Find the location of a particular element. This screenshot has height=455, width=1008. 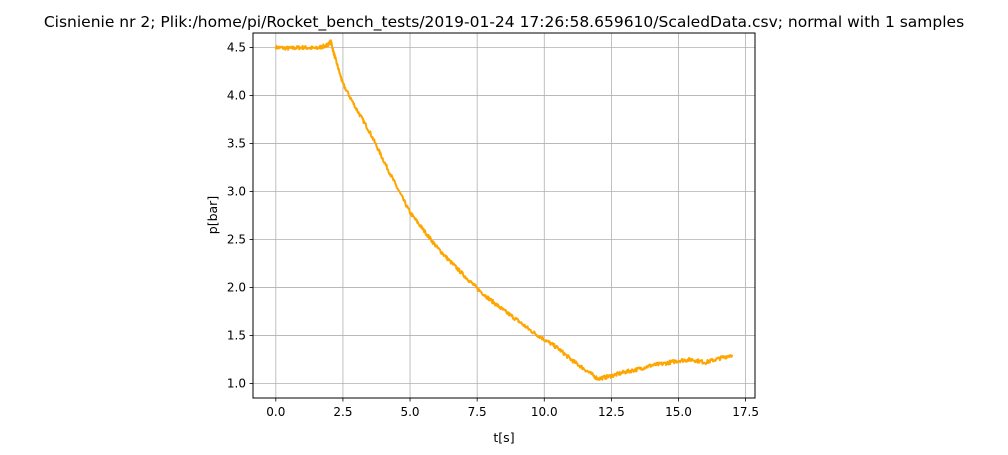

y-tick-label: 4.0 is located at coordinates (236, 95).